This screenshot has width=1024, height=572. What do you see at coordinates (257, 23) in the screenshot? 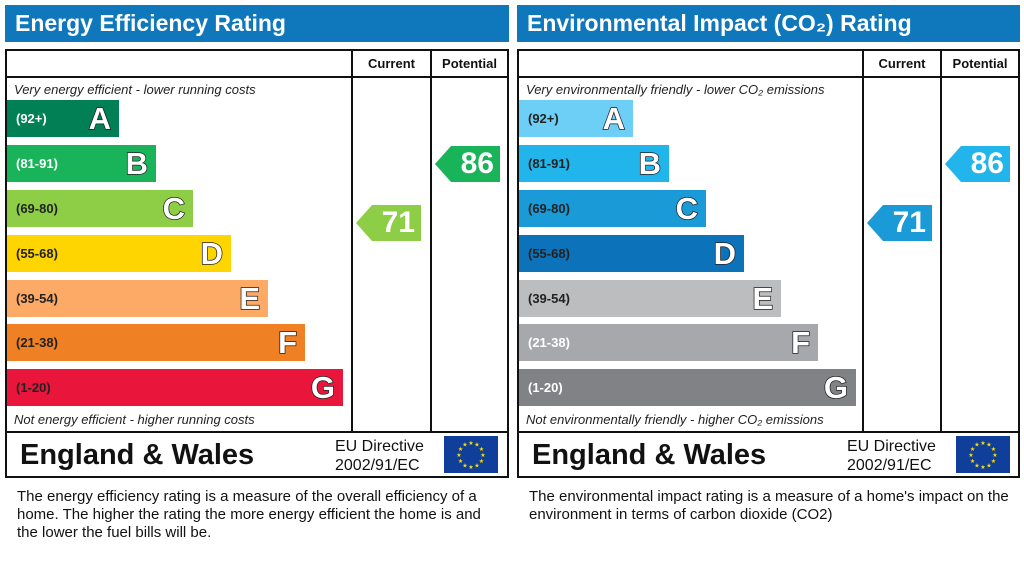
I see `chart-title: Energy Efficiency Rating` at bounding box center [257, 23].